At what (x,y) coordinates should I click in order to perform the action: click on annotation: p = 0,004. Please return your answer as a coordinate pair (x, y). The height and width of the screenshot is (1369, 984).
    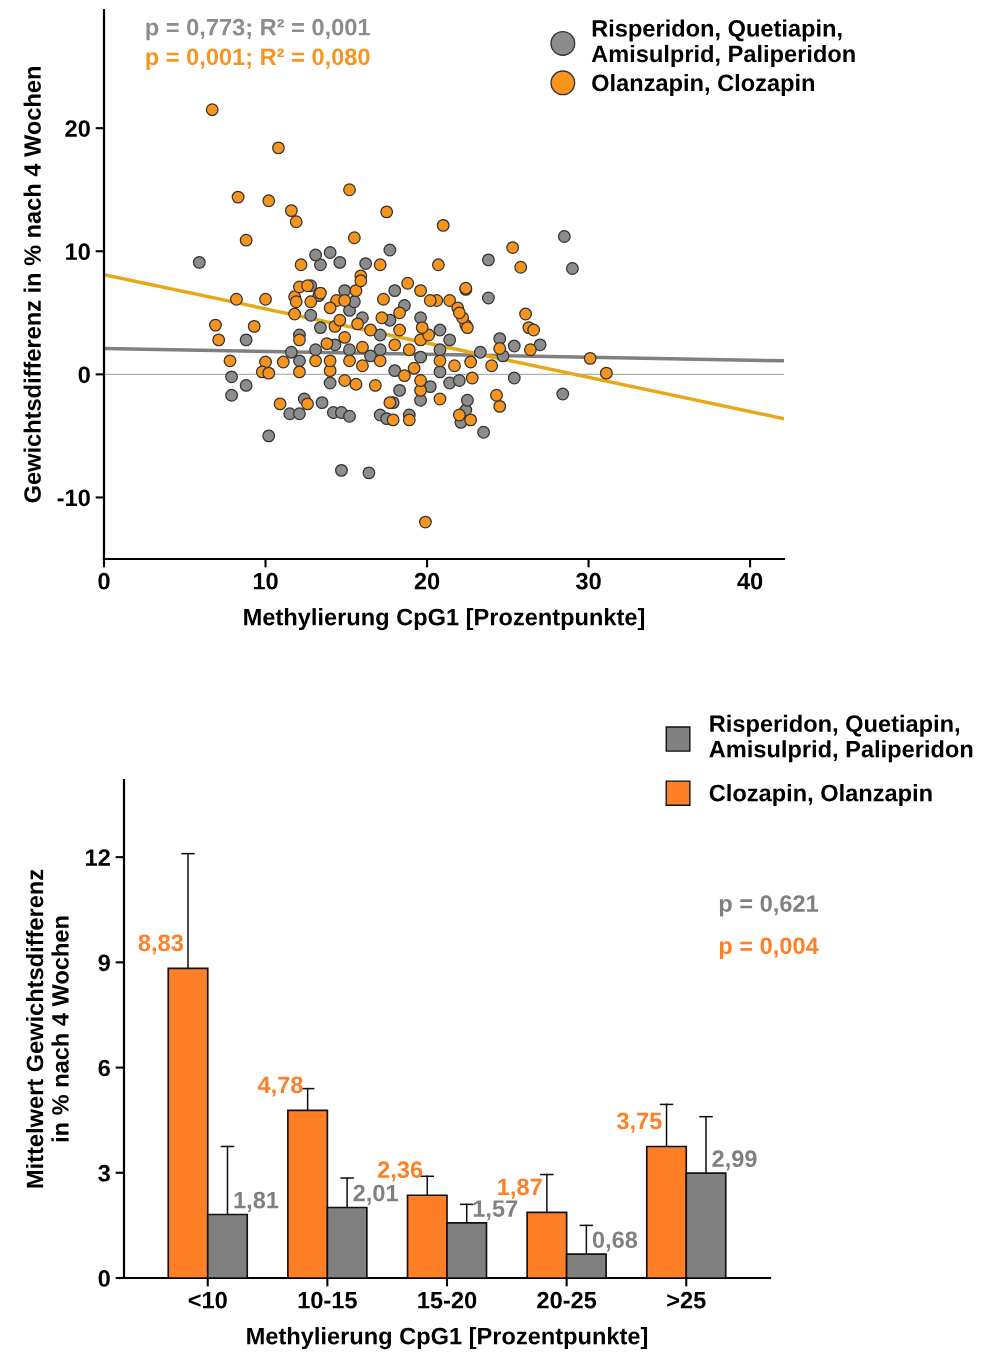
    Looking at the image, I should click on (769, 948).